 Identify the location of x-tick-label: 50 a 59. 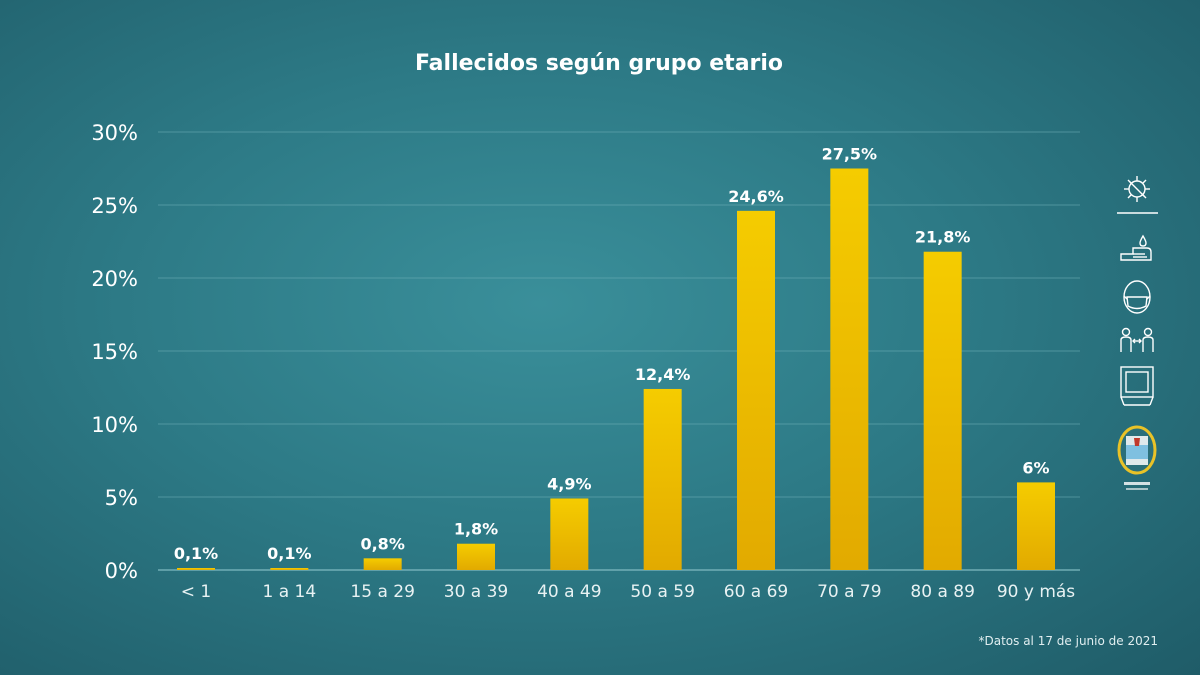
(662, 592).